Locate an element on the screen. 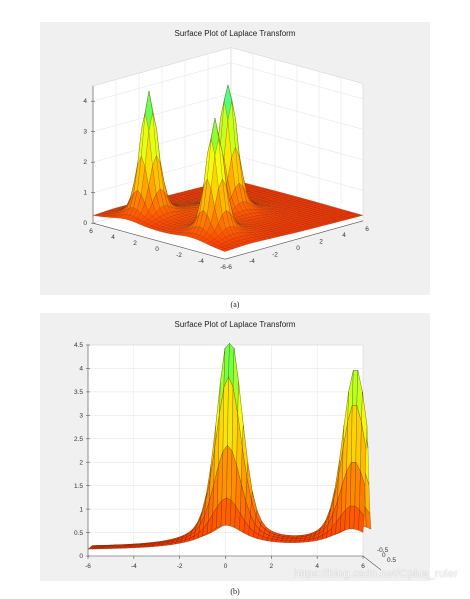 The image size is (470, 599). y-tick-label: -2 is located at coordinates (275, 254).